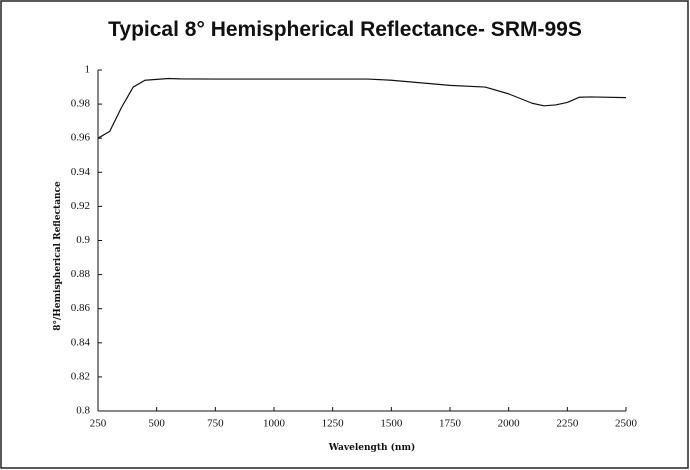  What do you see at coordinates (80, 206) in the screenshot?
I see `y-tick-label: 0.92` at bounding box center [80, 206].